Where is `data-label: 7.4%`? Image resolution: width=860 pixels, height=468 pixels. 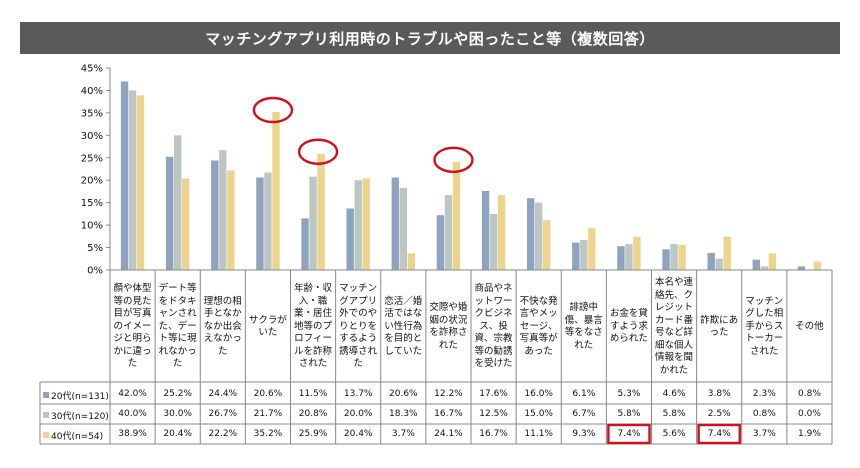
data-label: 7.4% is located at coordinates (719, 434).